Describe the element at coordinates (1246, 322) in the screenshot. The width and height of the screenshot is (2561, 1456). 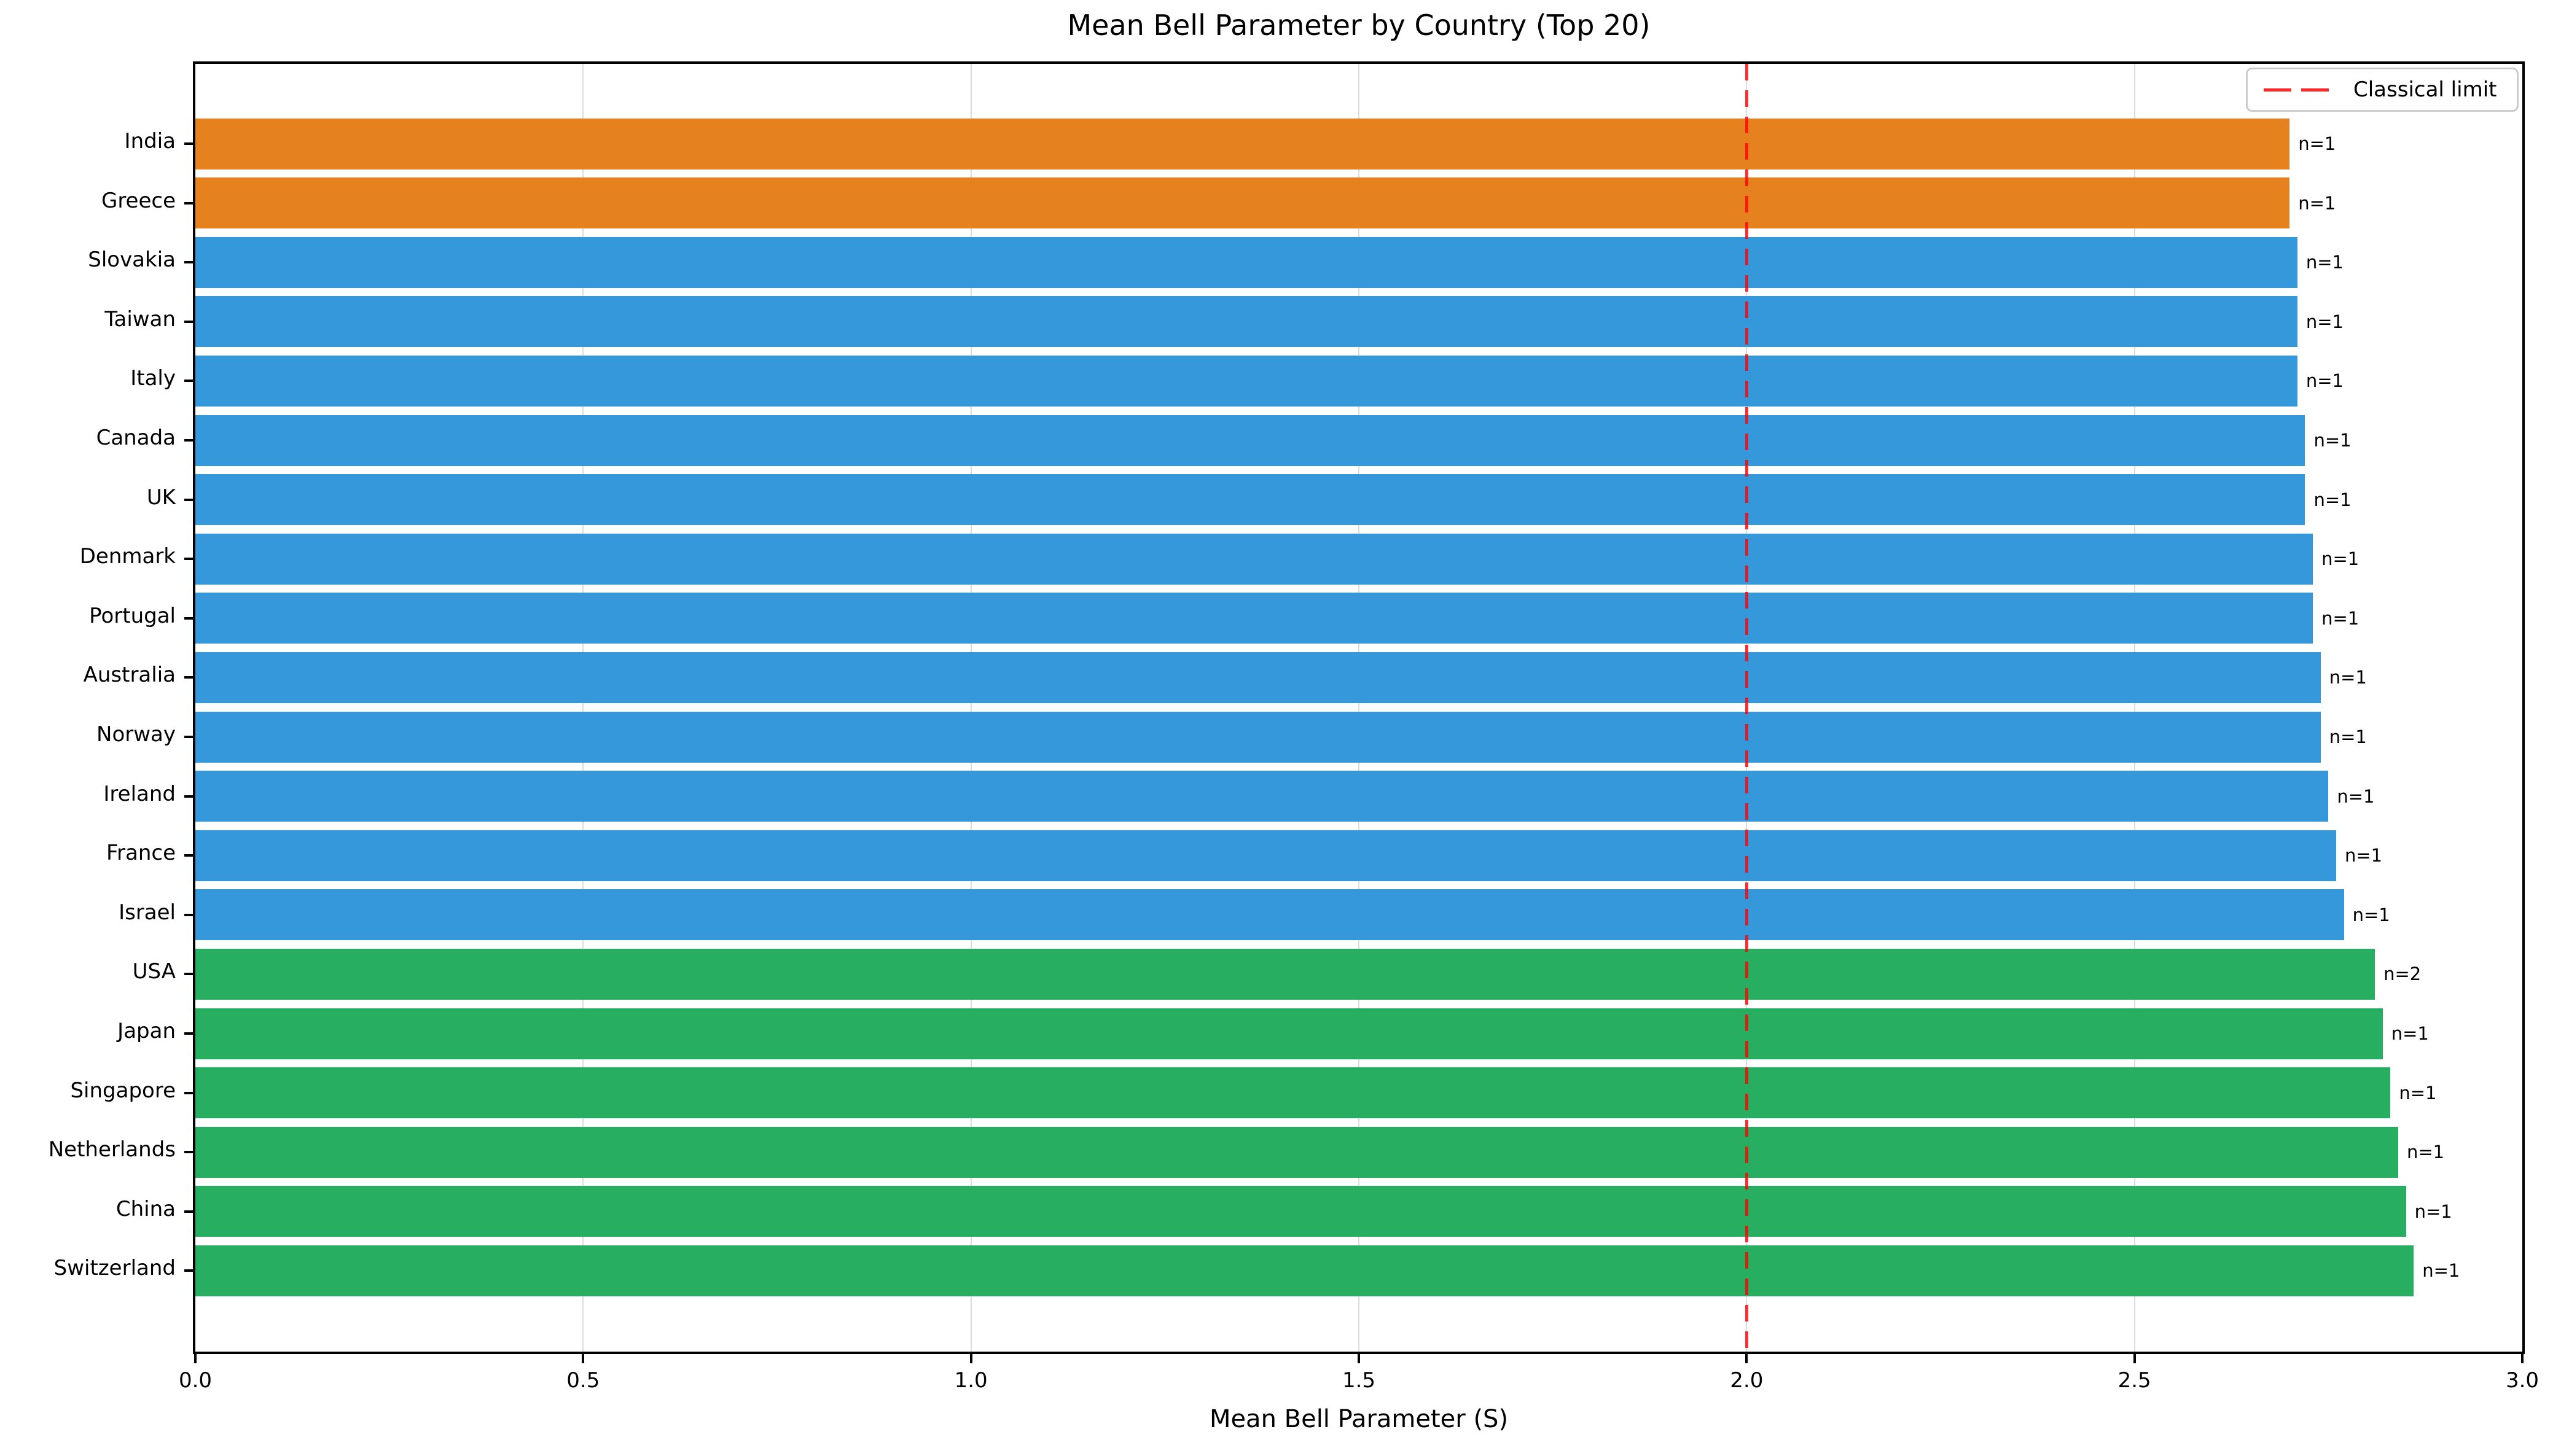
I see `bar-taiwan` at that location.